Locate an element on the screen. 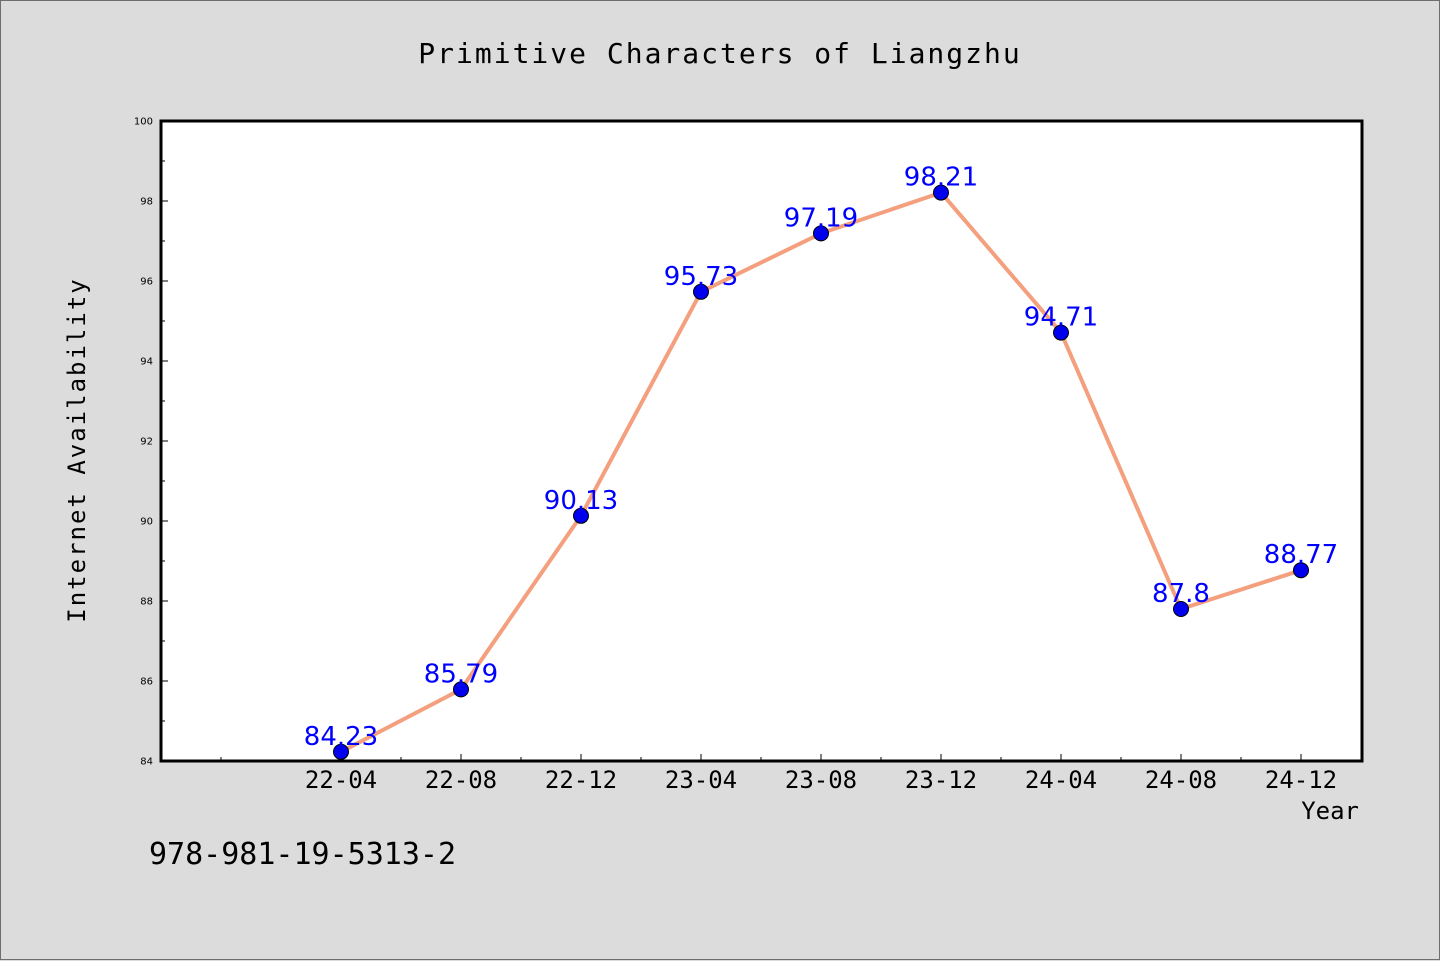  x-tick-label: 22-08 is located at coordinates (461, 780).